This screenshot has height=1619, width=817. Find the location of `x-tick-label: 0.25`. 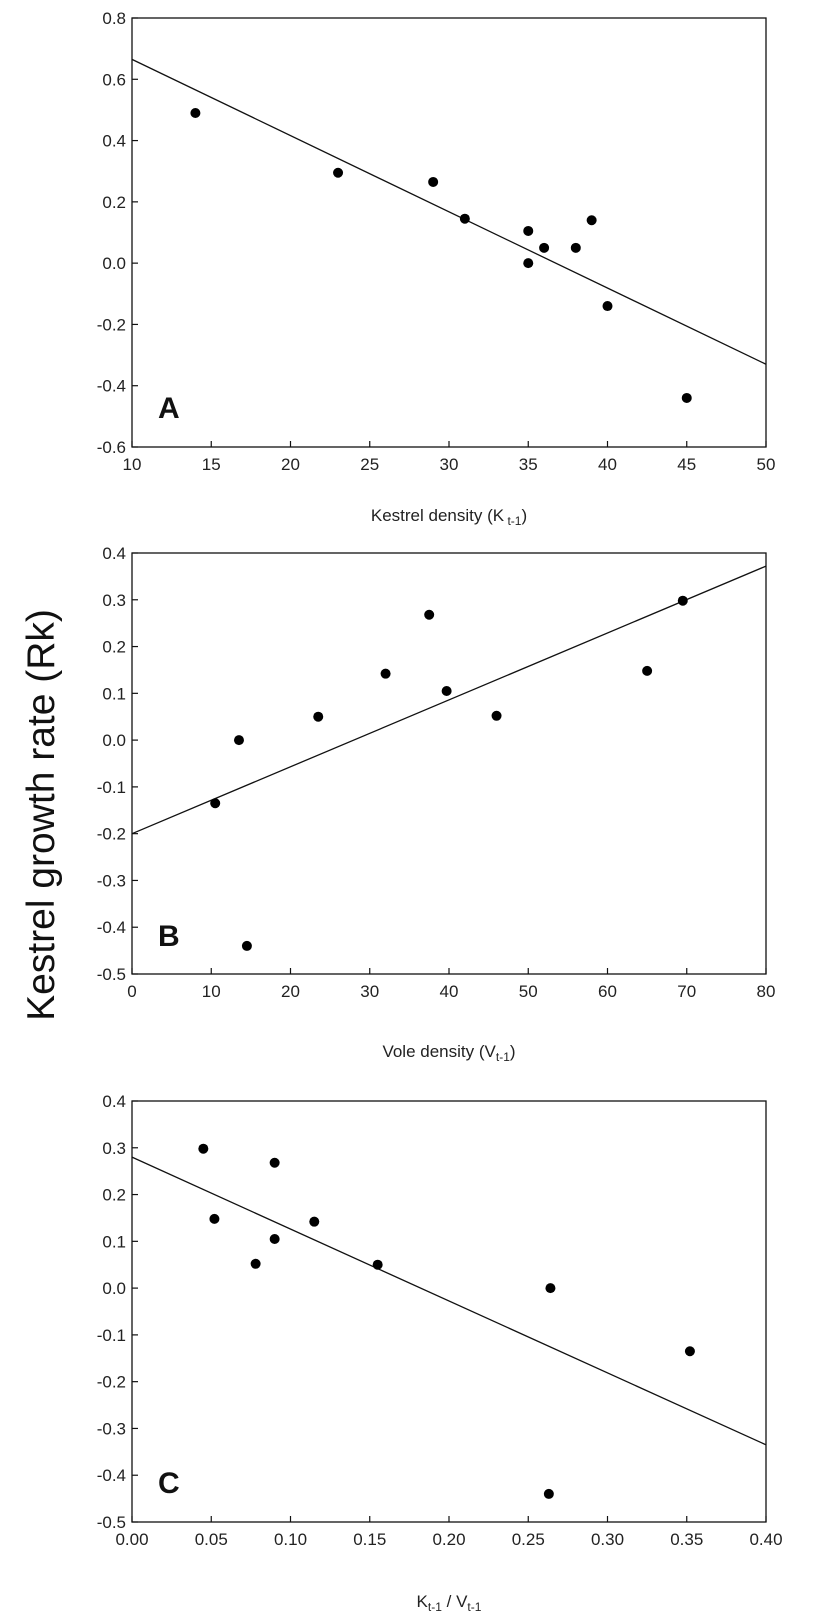

x-tick-label: 0.25 is located at coordinates (528, 1539).